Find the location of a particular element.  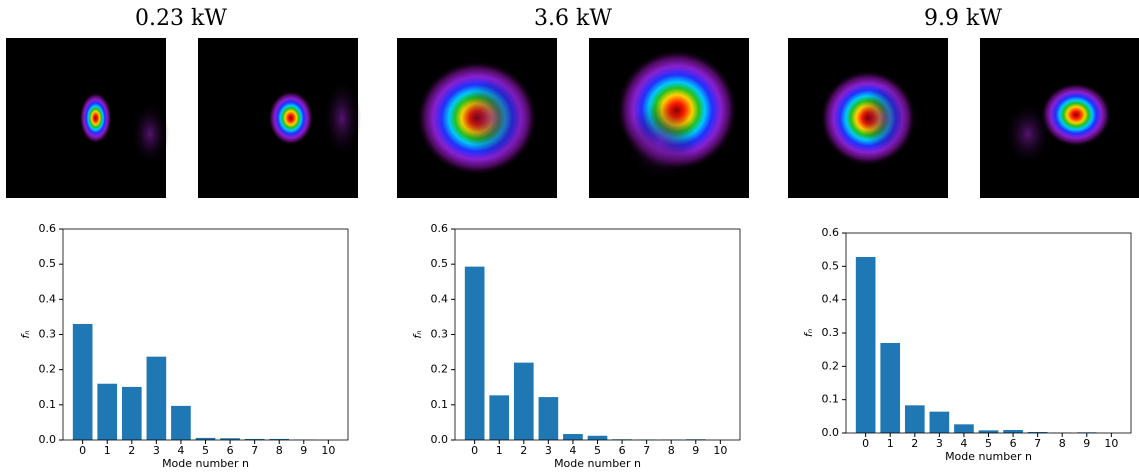

panel-title: 3.6 kW is located at coordinates (573, 18).